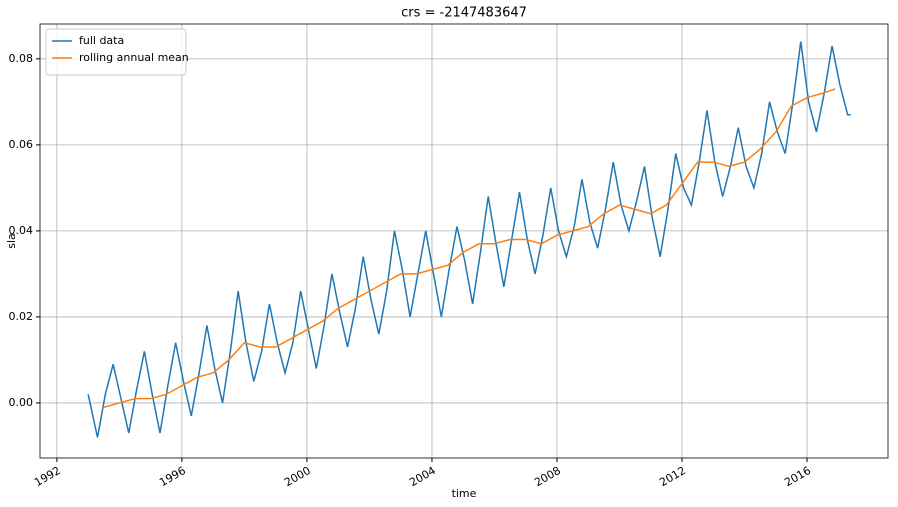 This screenshot has width=898, height=507. Describe the element at coordinates (21, 230) in the screenshot. I see `y-tick-label: 0.04` at that location.